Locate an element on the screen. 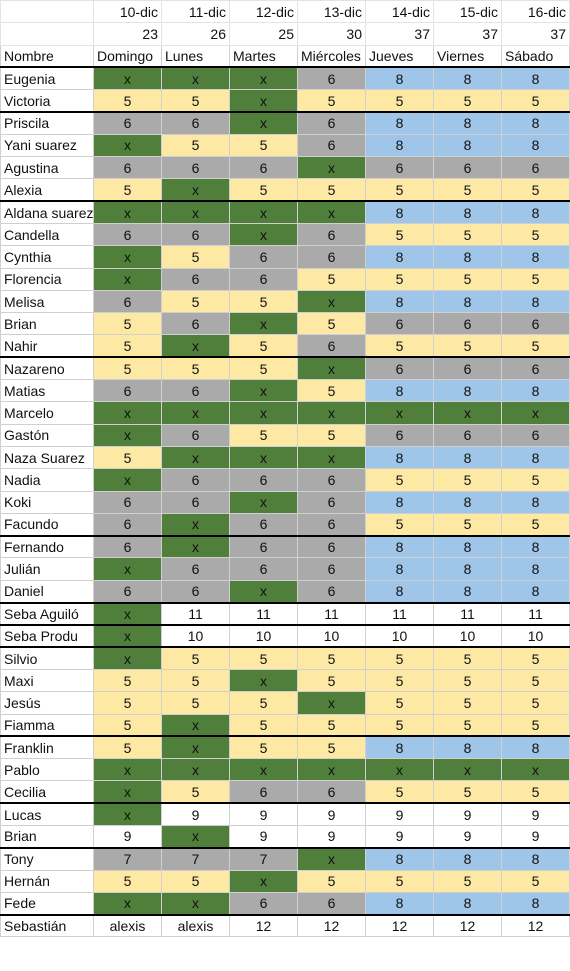 This screenshot has height=971, width=570. shift-cell: 12 is located at coordinates (535, 925).